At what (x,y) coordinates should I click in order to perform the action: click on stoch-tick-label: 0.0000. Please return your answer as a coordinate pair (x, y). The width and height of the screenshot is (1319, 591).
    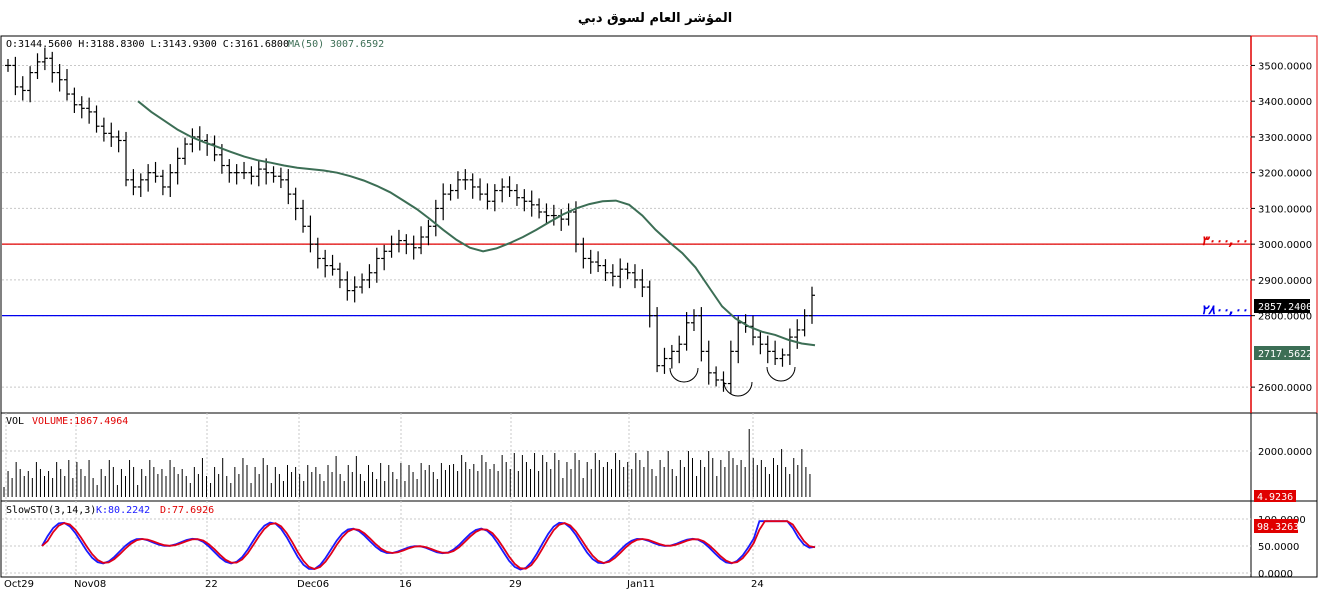
    Looking at the image, I should click on (1275, 574).